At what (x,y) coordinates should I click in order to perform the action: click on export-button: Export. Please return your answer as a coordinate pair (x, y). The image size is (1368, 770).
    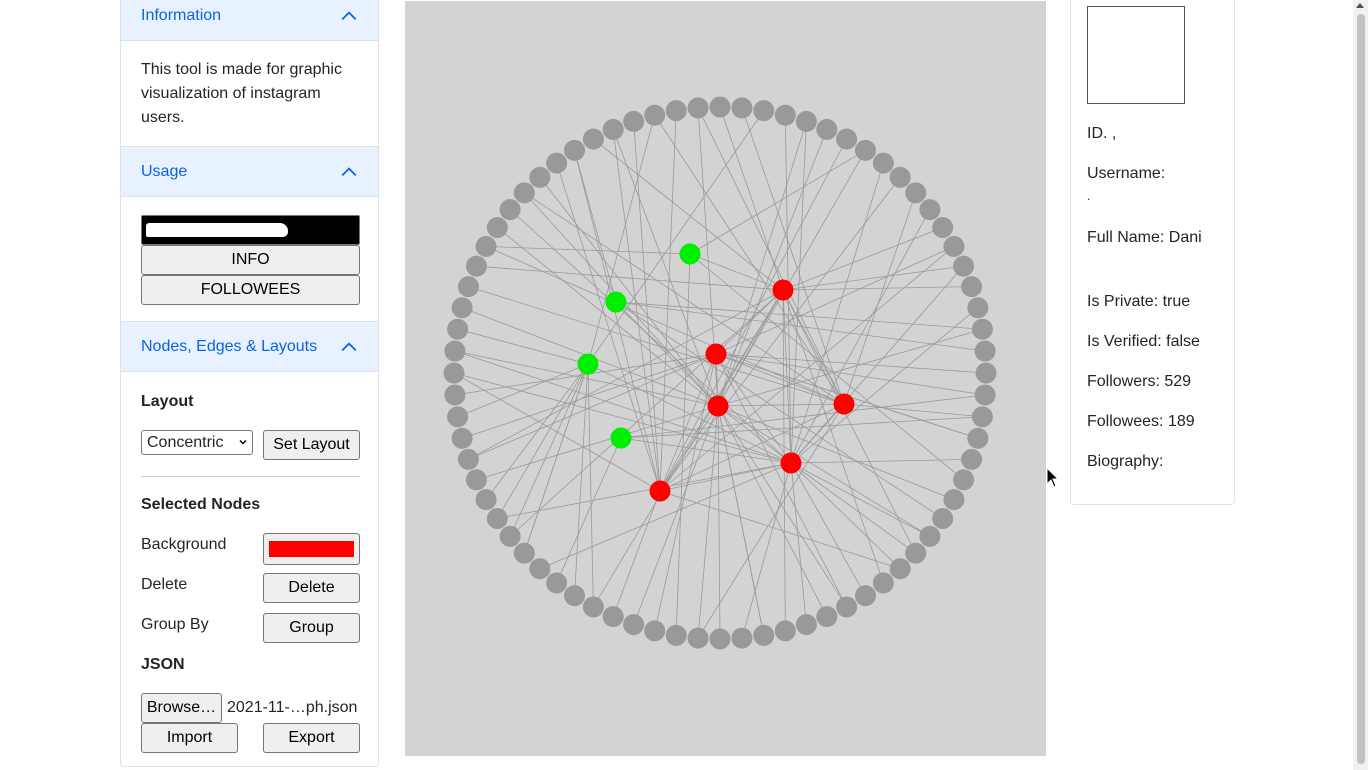
    Looking at the image, I should click on (311, 738).